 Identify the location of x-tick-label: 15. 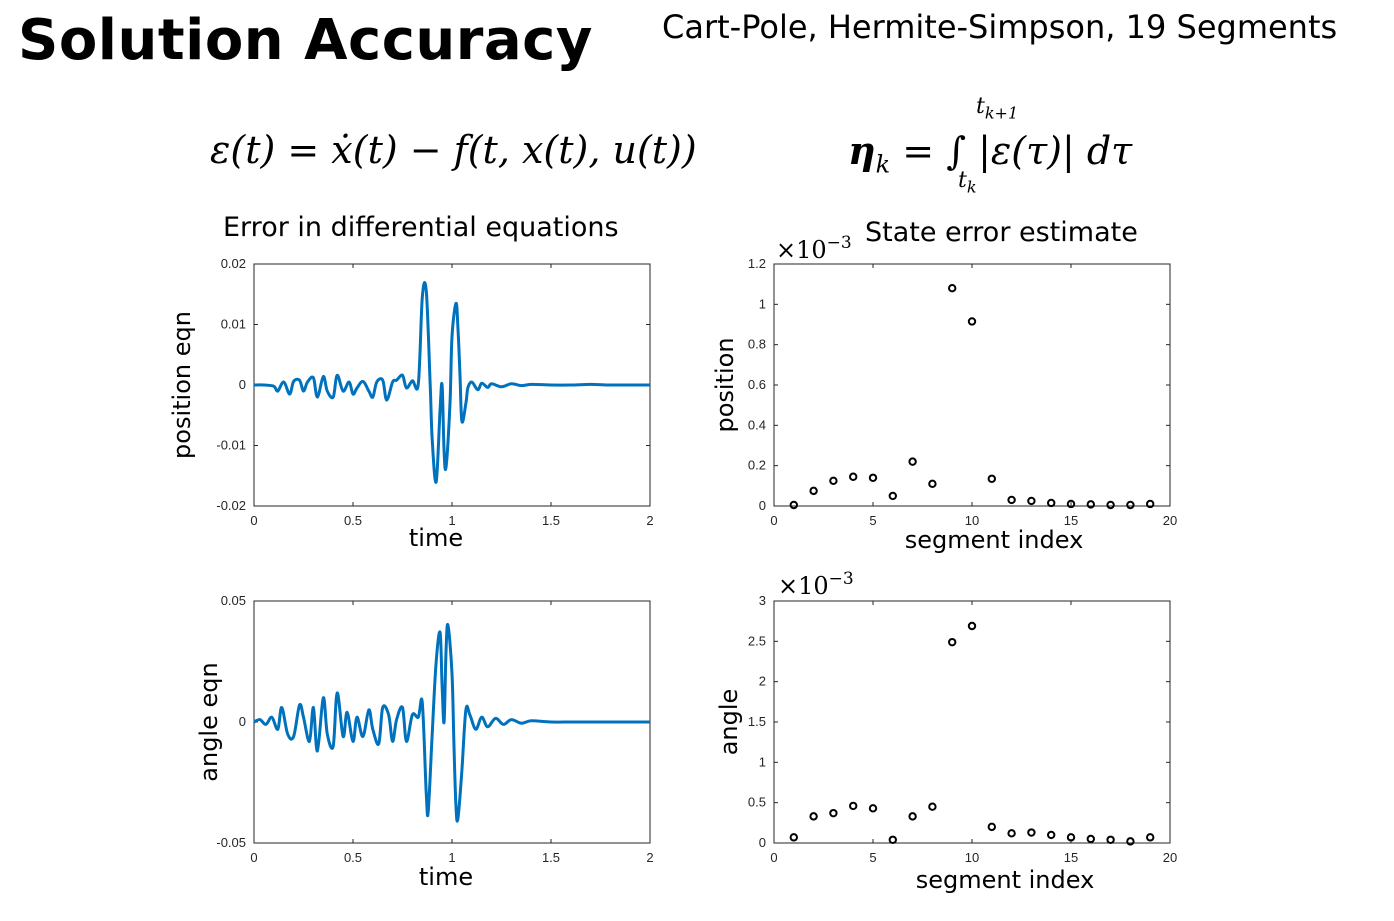
(1071, 857).